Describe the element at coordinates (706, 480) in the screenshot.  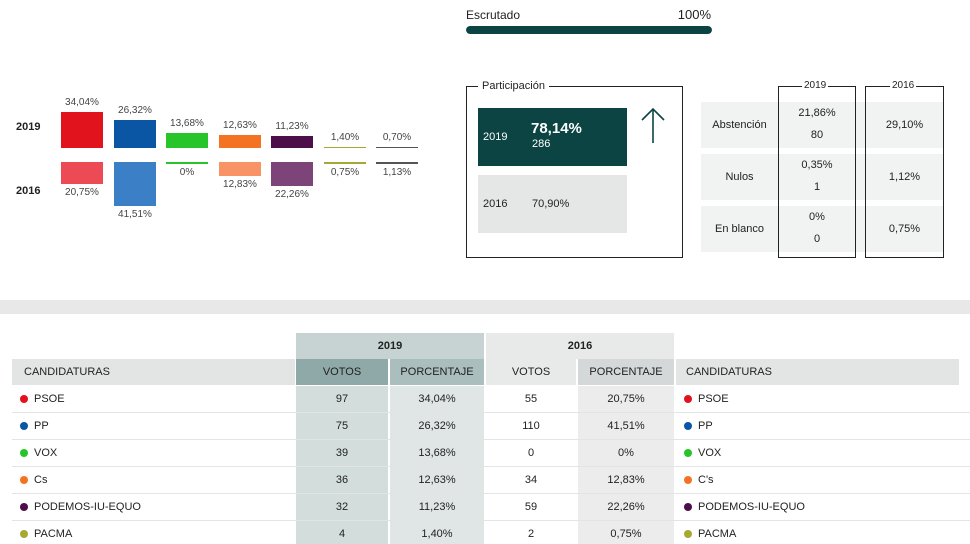
I see `cand-2016-name: C's` at that location.